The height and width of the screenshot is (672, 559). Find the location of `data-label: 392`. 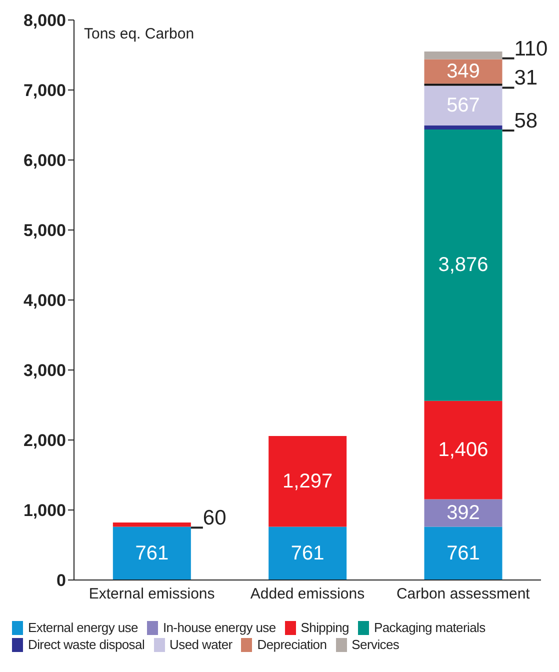

data-label: 392 is located at coordinates (463, 513).